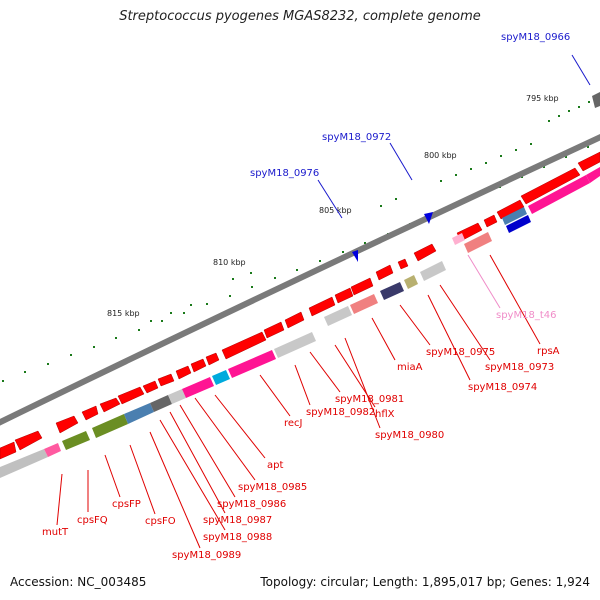  I want to click on scale-tick-label: 805 kbp, so click(335, 210).